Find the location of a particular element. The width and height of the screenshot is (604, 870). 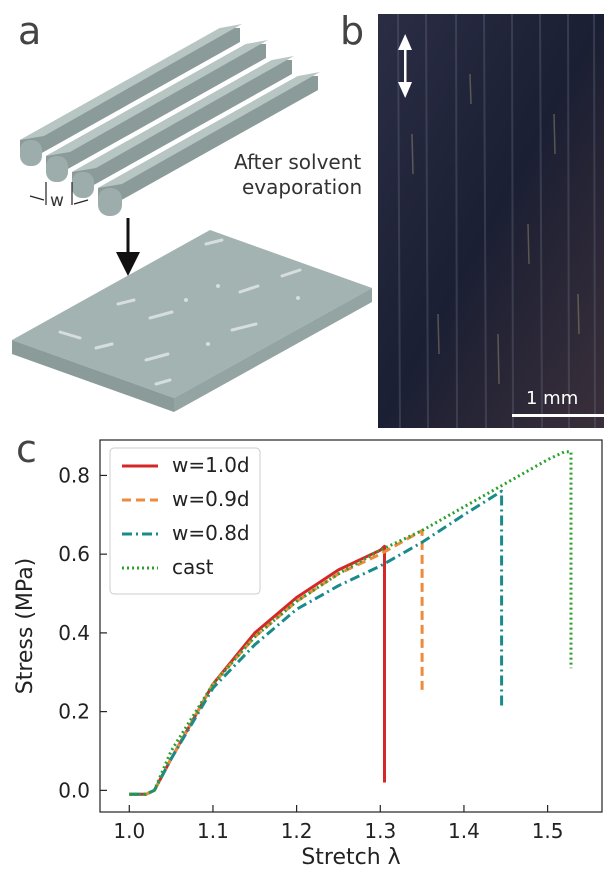

x-tick-label: 1.1 is located at coordinates (213, 831).